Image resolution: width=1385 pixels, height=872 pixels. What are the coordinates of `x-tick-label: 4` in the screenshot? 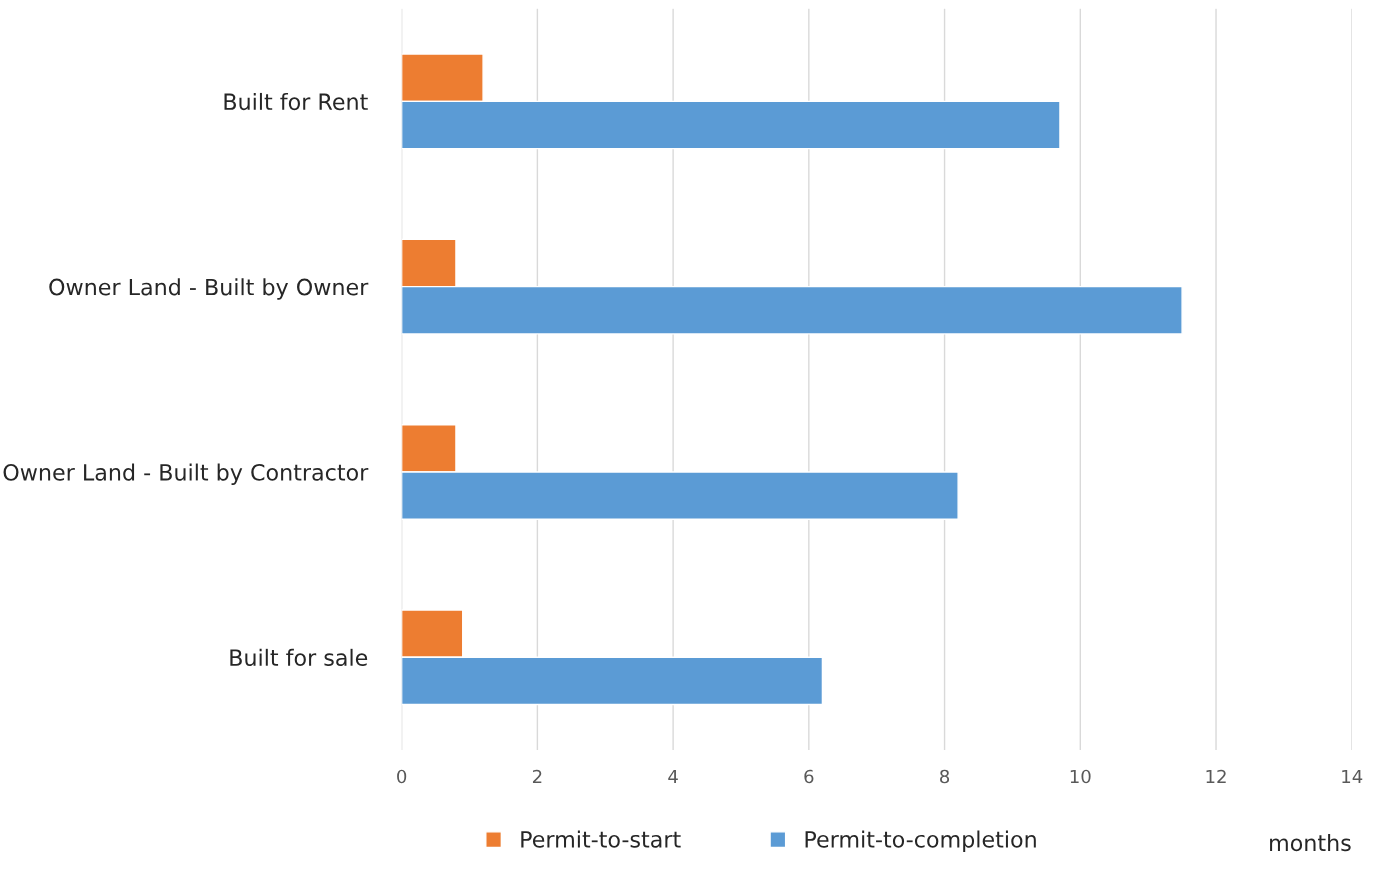 It's located at (673, 776).